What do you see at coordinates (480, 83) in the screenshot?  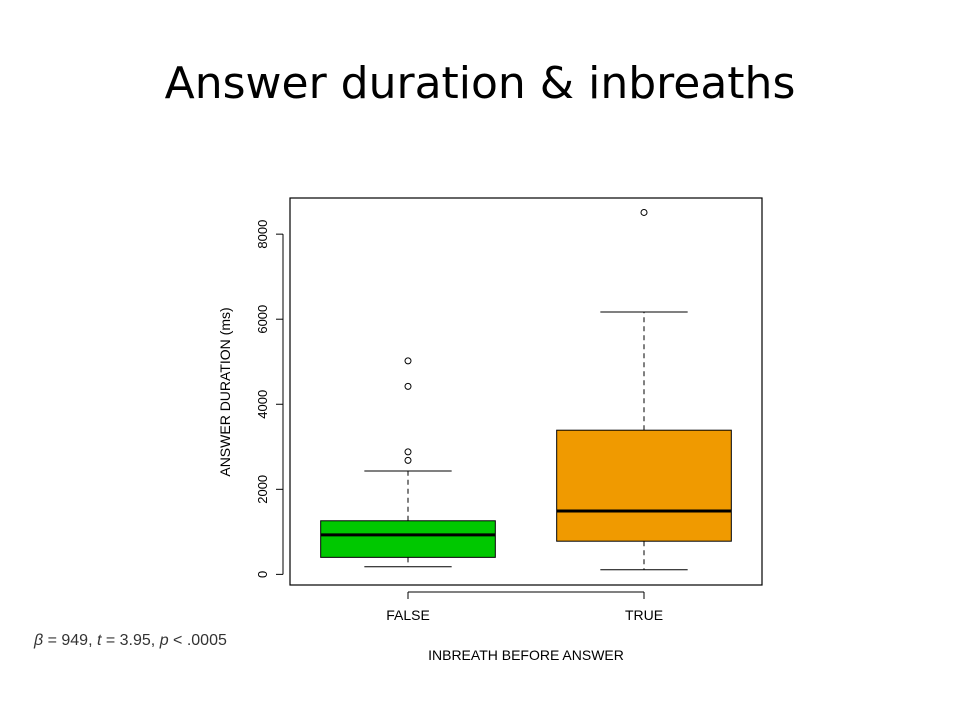 I see `slide-title: Answer duration & inbreaths` at bounding box center [480, 83].